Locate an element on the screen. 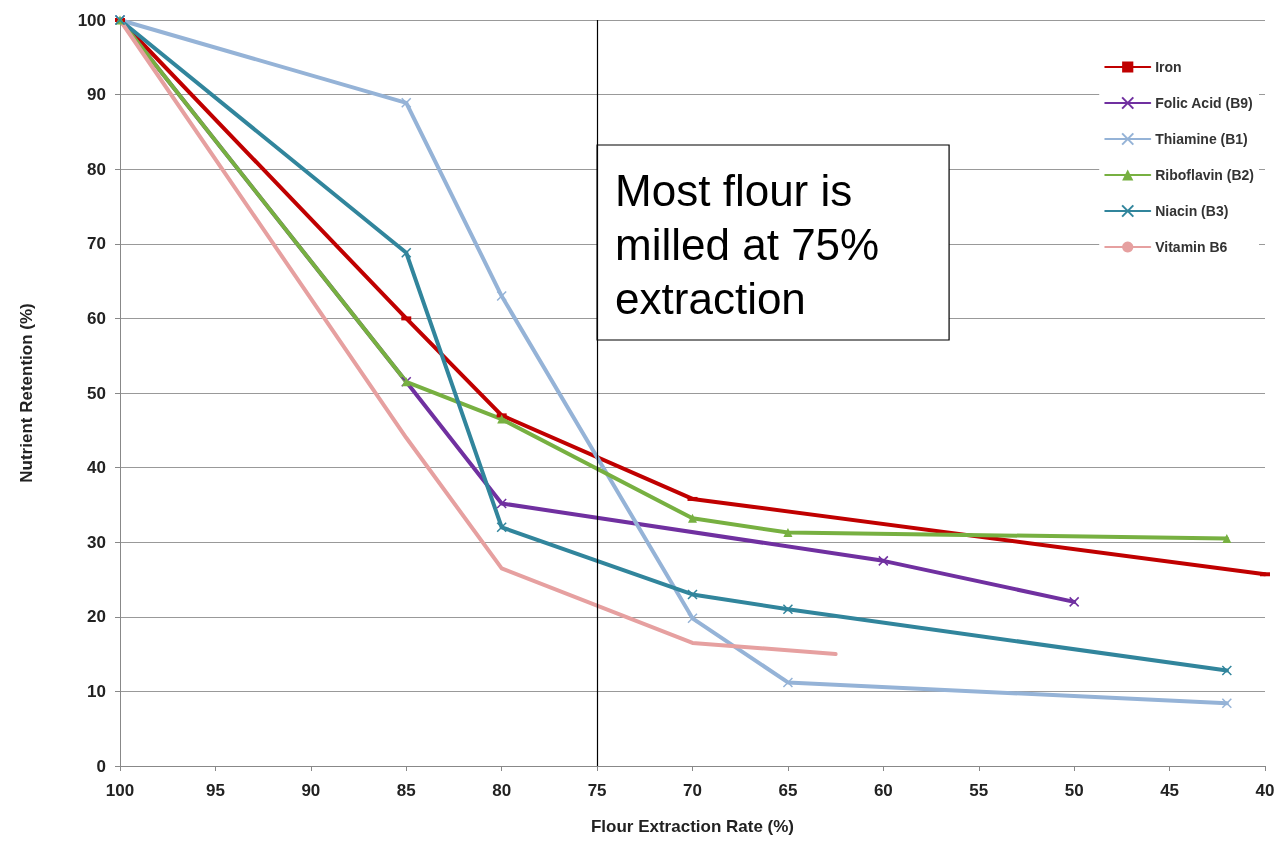 The image size is (1279, 858). legend-label: Vitamin B6 is located at coordinates (1191, 247).